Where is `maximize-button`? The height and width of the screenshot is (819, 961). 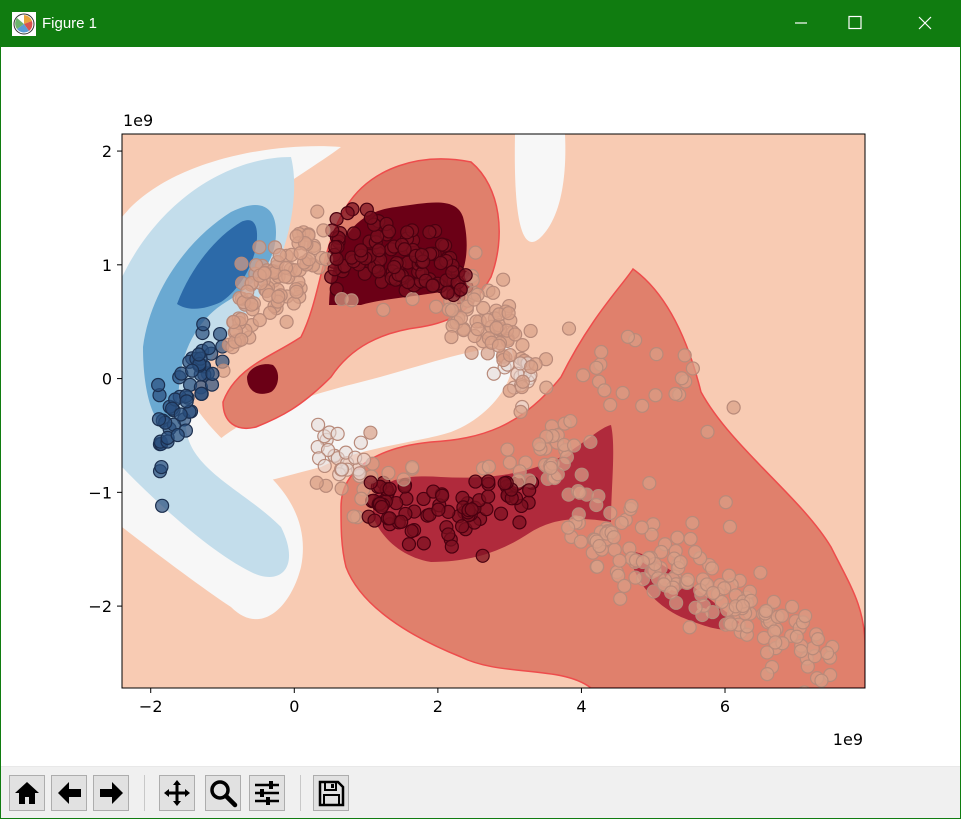 maximize-button is located at coordinates (855, 23).